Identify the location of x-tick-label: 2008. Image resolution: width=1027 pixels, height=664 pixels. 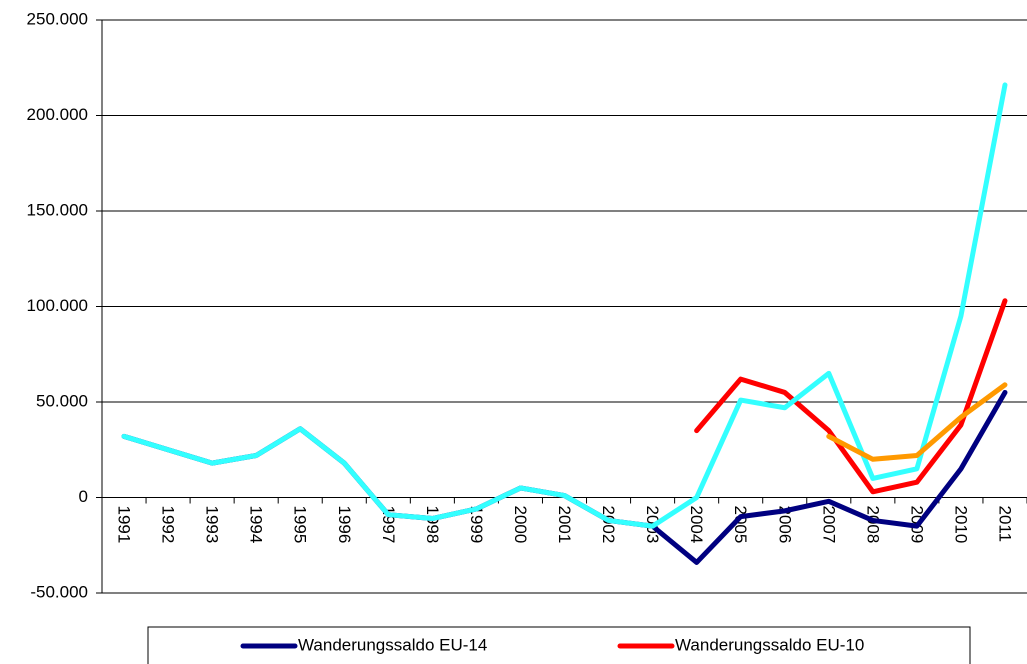
(872, 525).